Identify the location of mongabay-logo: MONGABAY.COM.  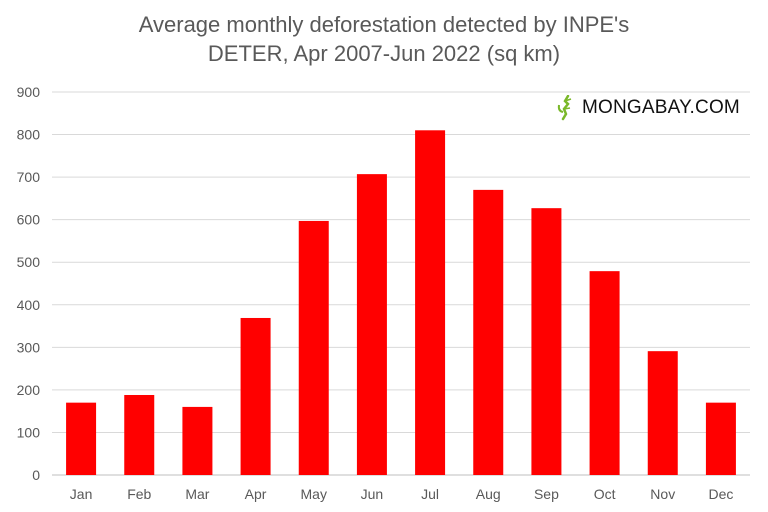
(648, 108).